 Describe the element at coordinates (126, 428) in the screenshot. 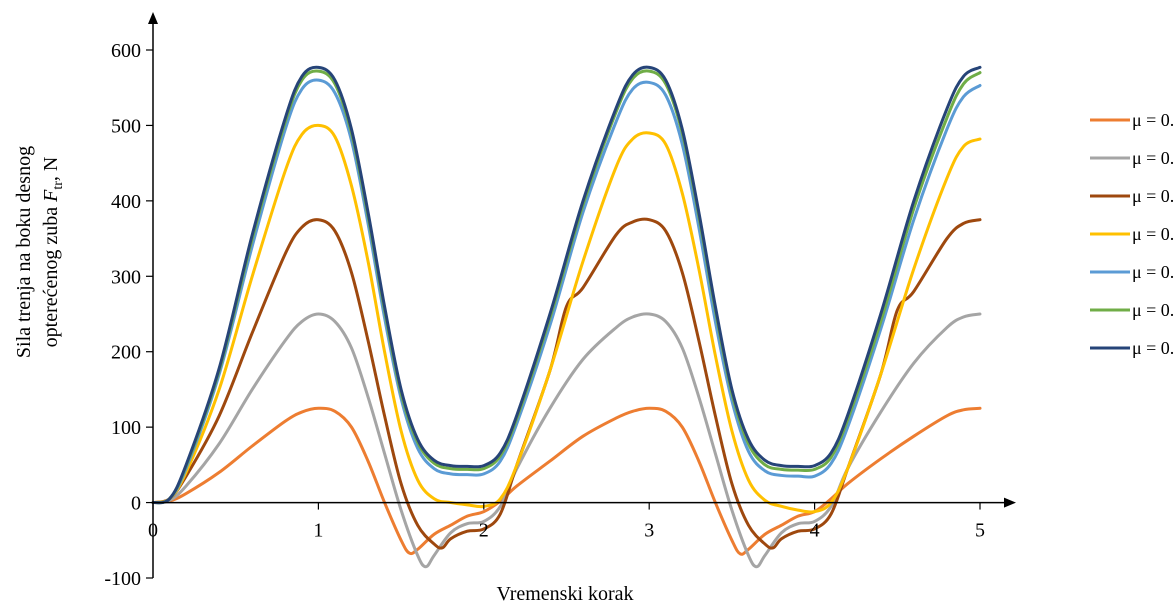

I see `y-tick-label: 100` at that location.